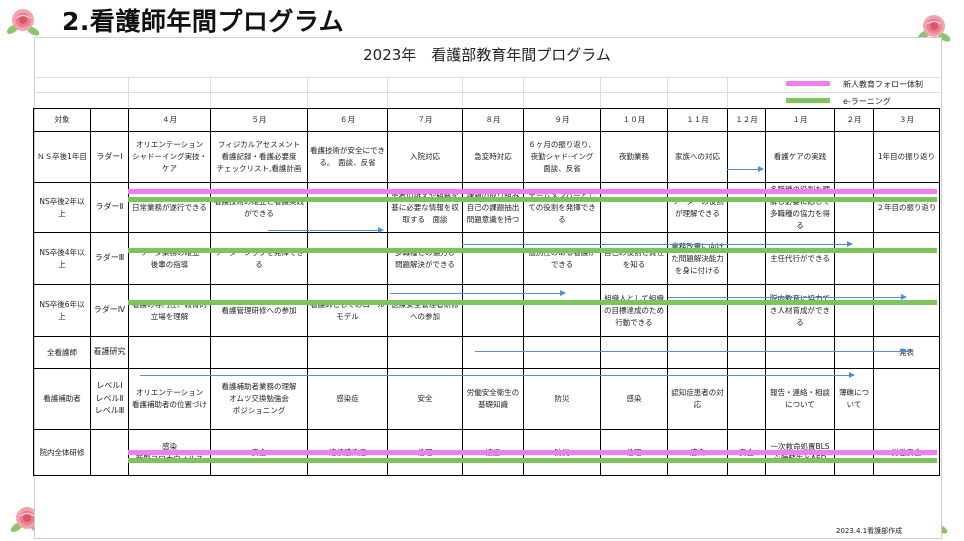 The height and width of the screenshot is (541, 964). What do you see at coordinates (259, 258) in the screenshot?
I see `month-cell: リーダーシップを発揮できる` at bounding box center [259, 258].